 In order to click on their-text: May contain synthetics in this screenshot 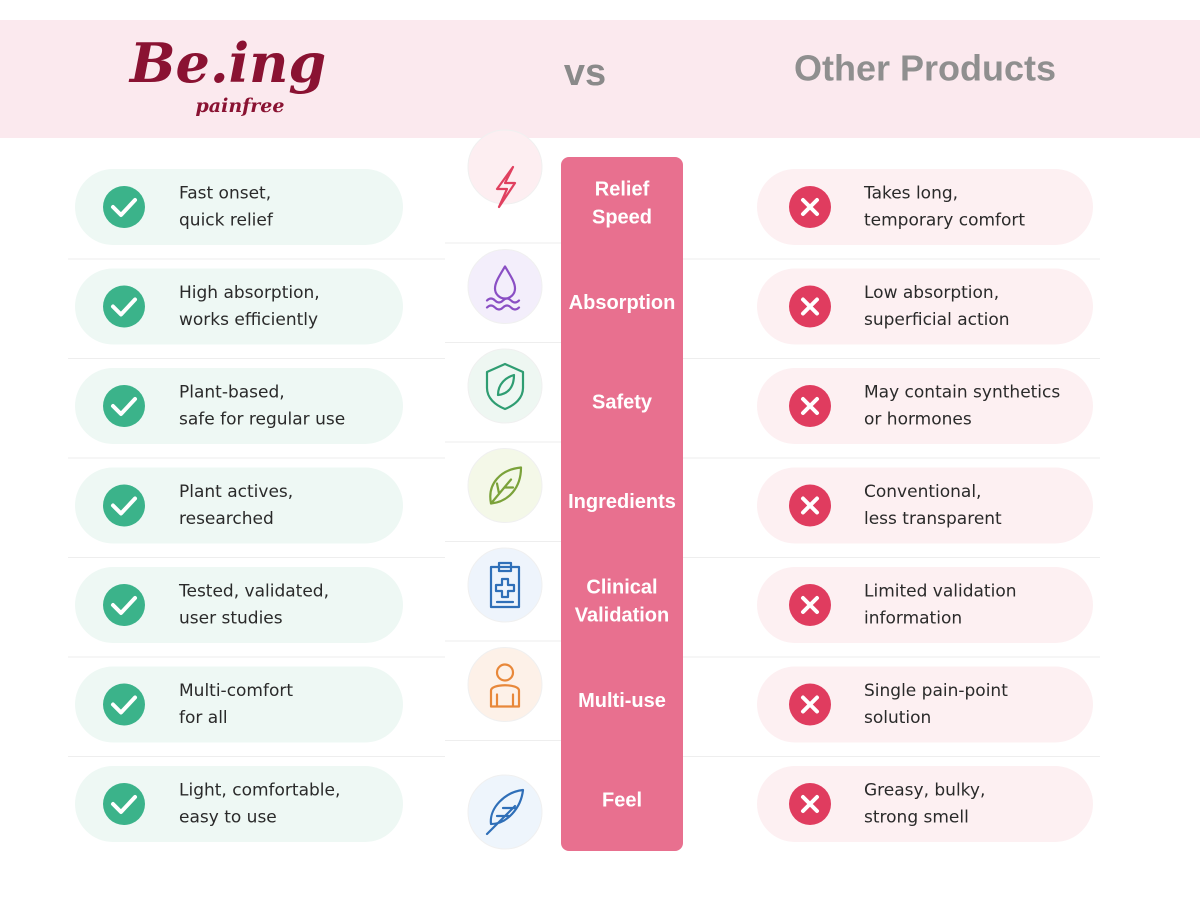, I will do `click(962, 393)`.